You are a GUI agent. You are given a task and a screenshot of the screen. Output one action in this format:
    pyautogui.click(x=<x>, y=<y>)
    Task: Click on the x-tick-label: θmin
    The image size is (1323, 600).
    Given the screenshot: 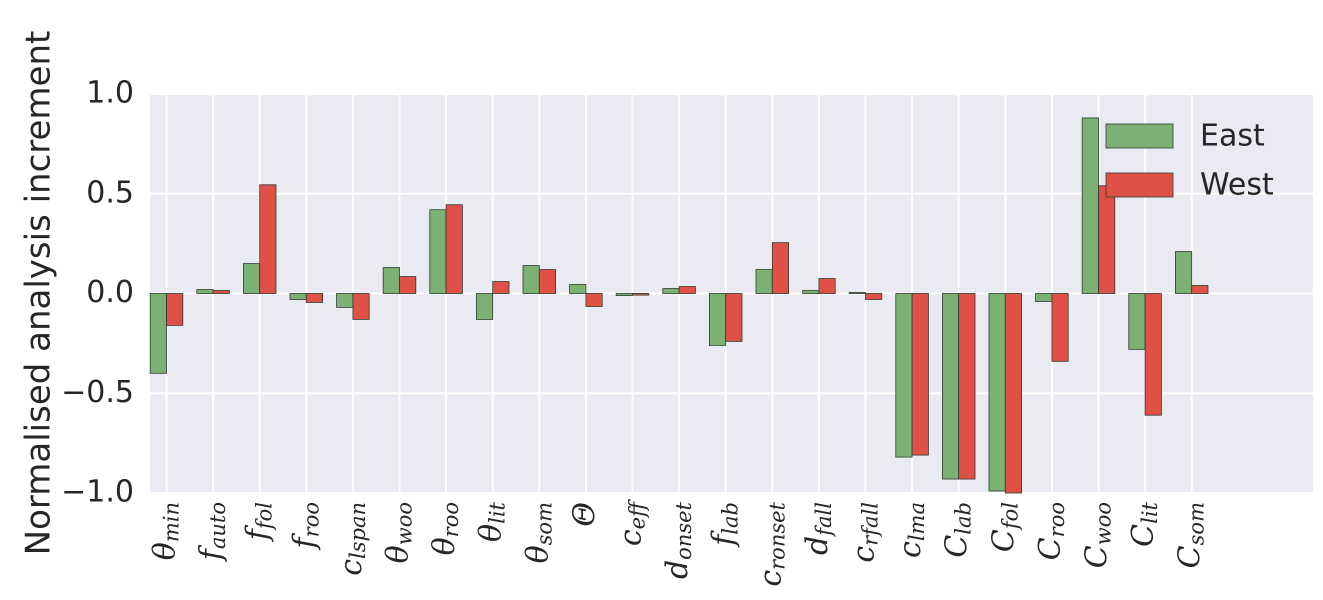 What is the action you would take?
    pyautogui.click(x=166, y=531)
    